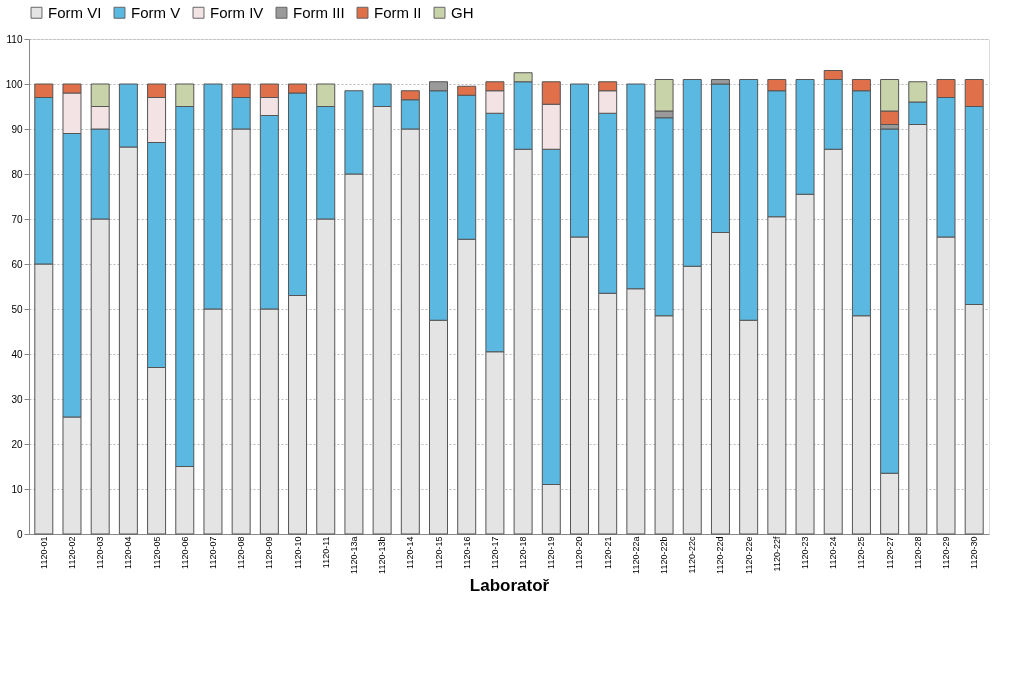 This screenshot has width=1029, height=679. What do you see at coordinates (128, 552) in the screenshot?
I see `x-tick-label: 1120-04` at bounding box center [128, 552].